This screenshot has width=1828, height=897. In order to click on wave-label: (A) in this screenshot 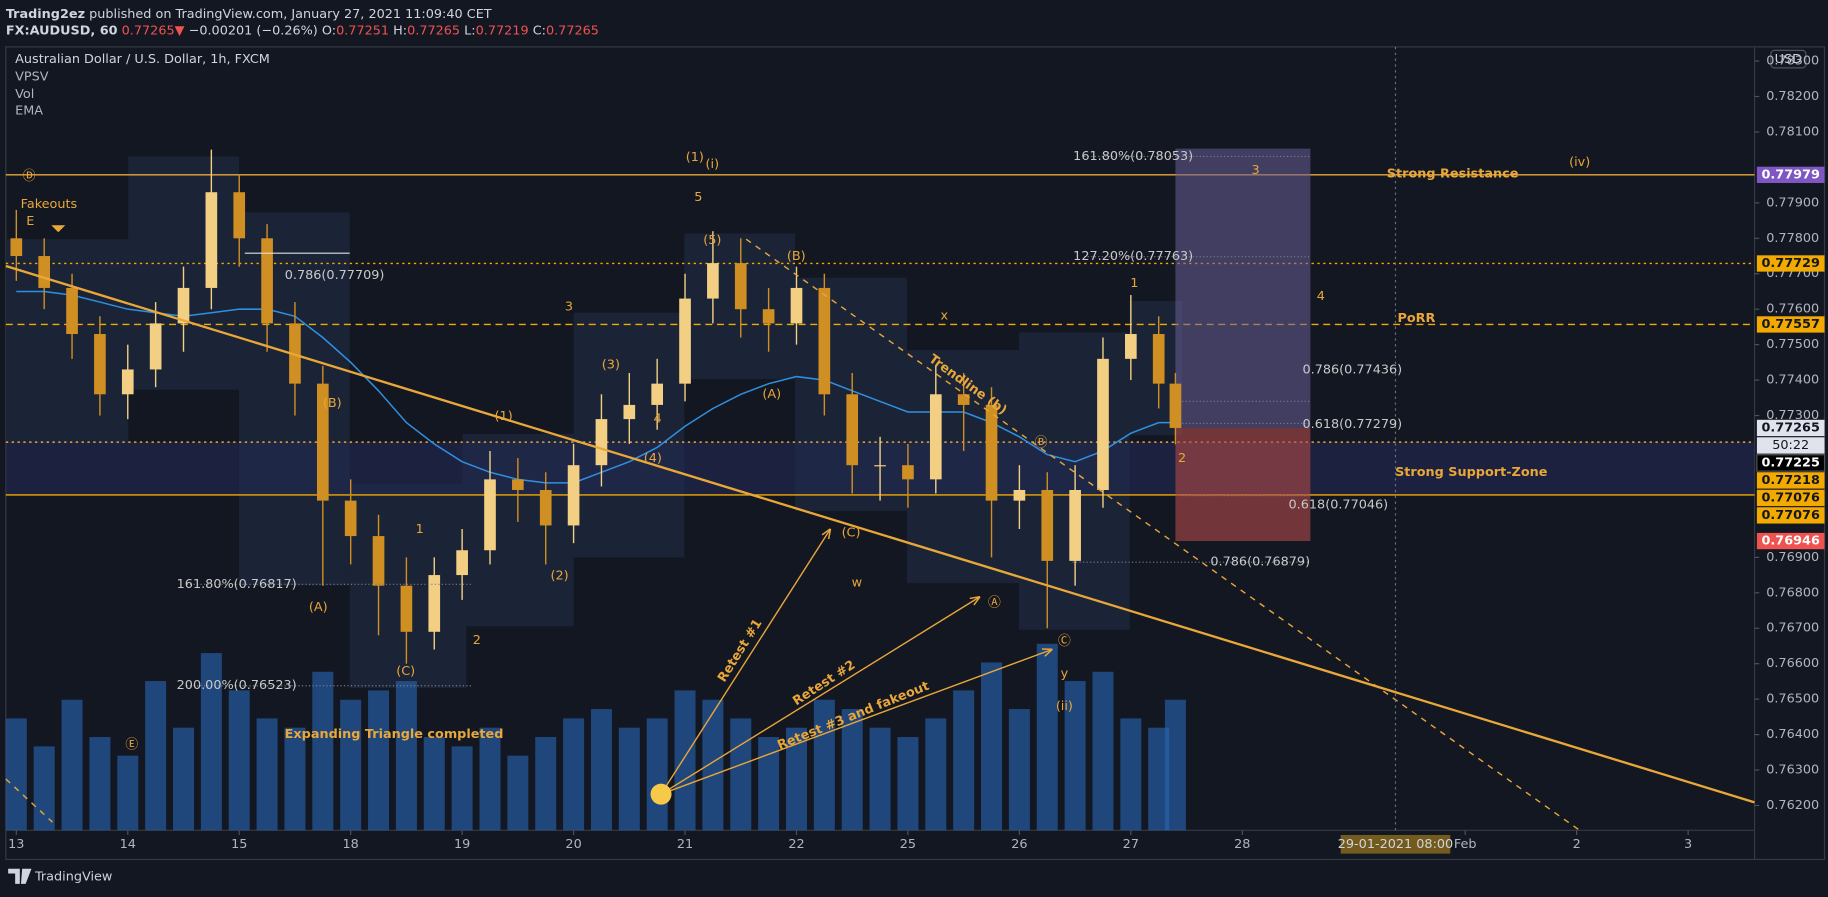, I will do `click(771, 394)`.